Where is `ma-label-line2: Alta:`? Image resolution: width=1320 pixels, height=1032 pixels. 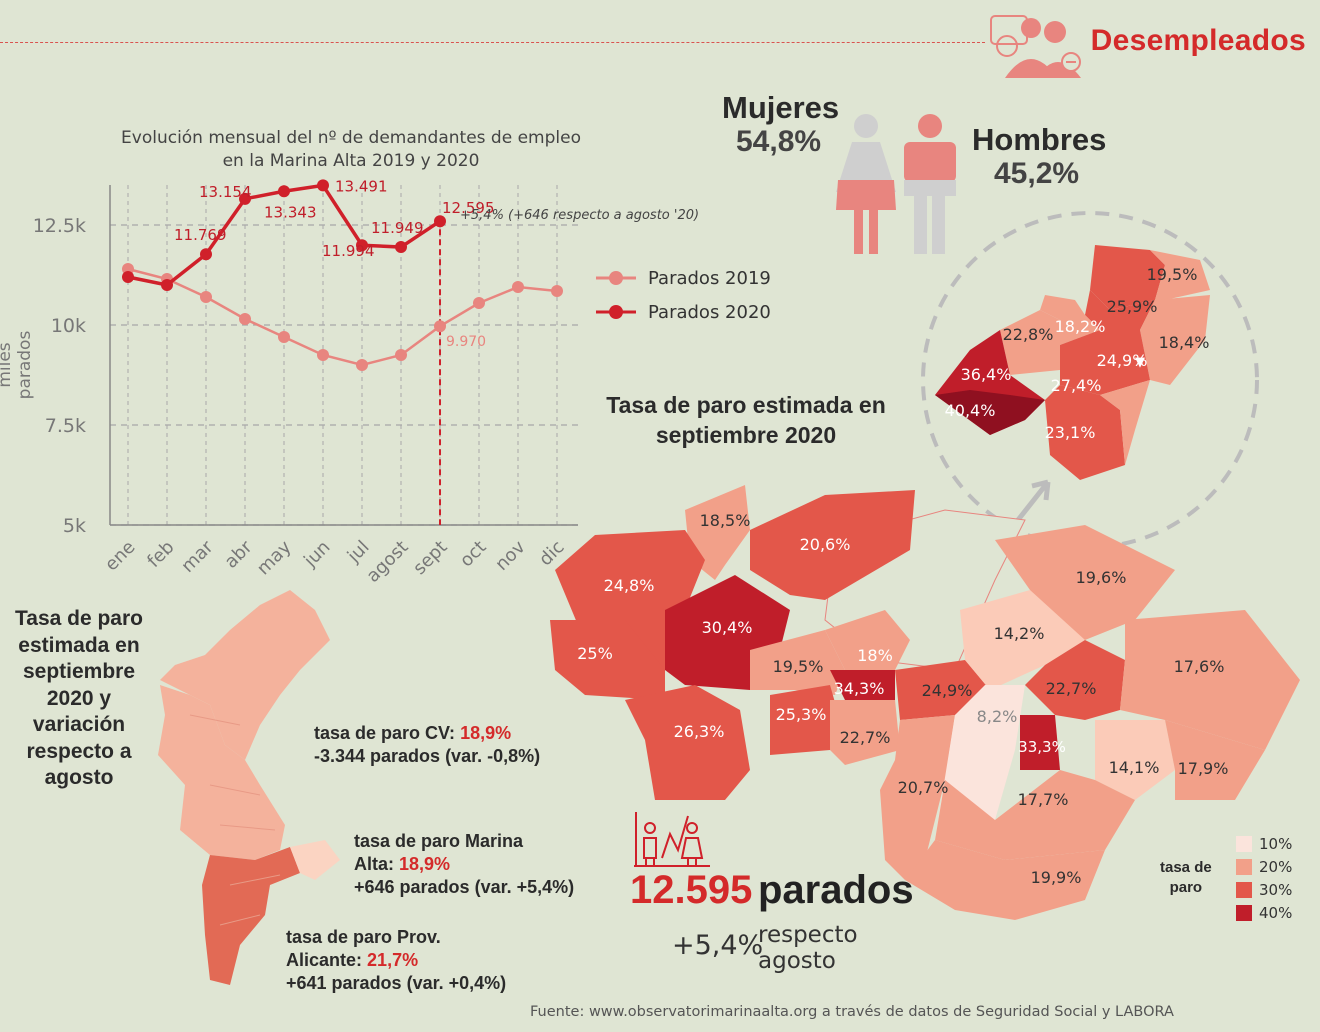
ma-label-line2: Alta: is located at coordinates (374, 864).